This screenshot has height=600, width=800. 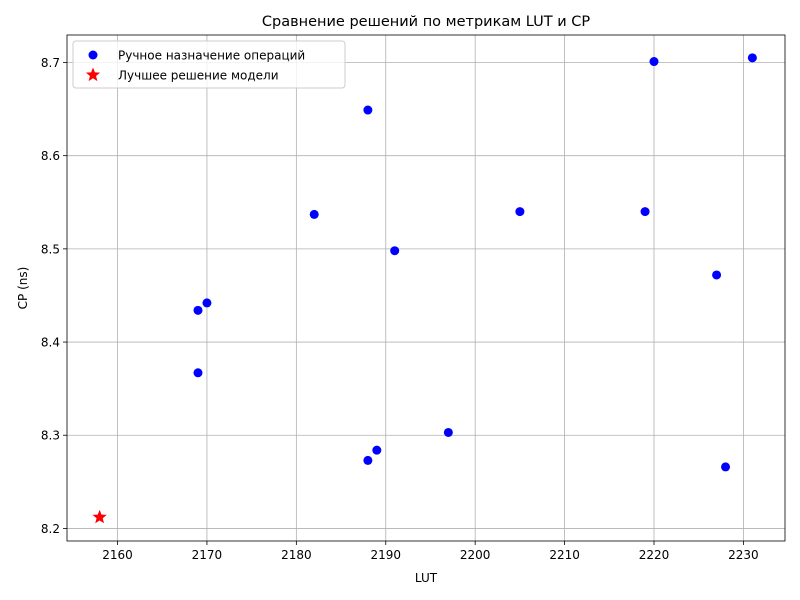 I want to click on x-tick-label: 2170, so click(x=207, y=555).